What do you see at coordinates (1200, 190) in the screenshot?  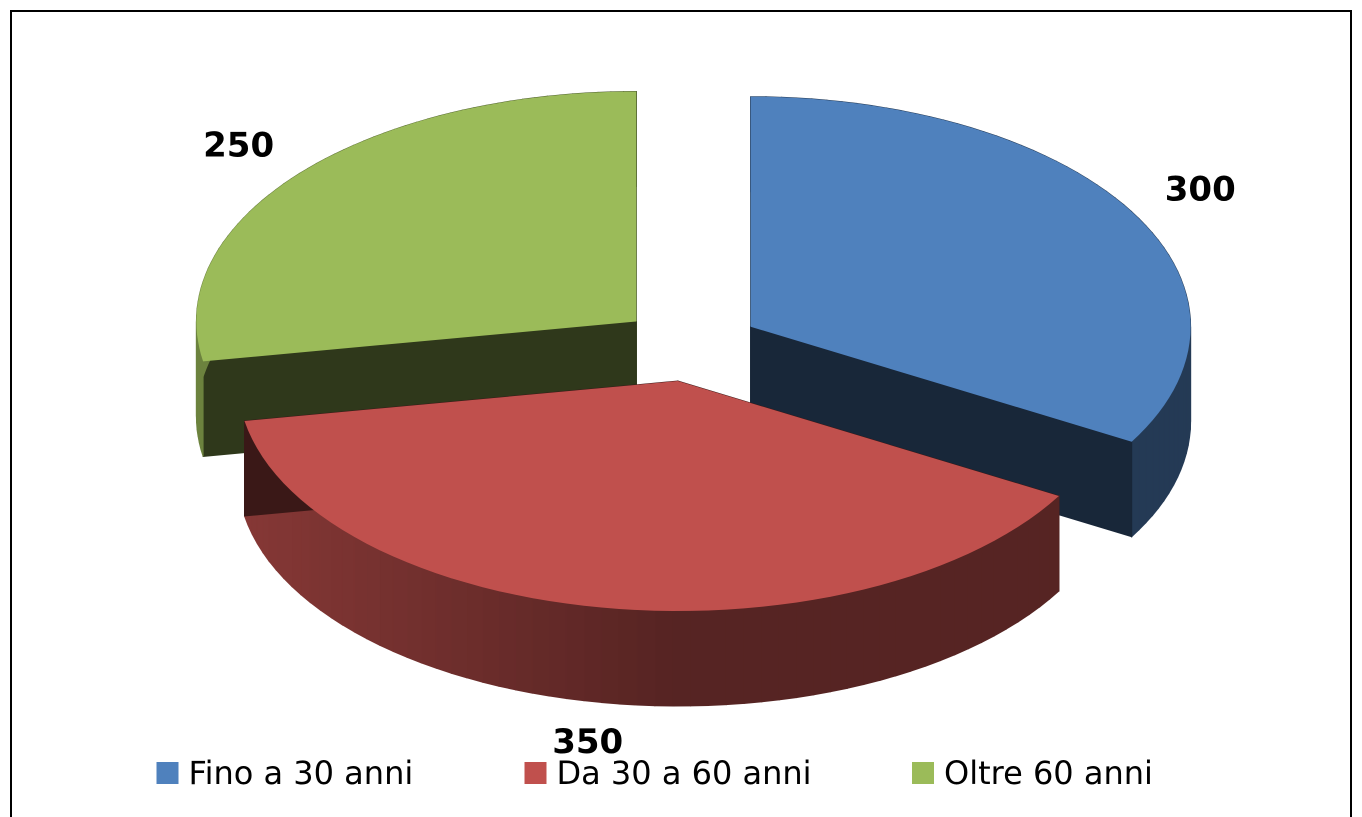 I see `data-label: 300` at bounding box center [1200, 190].